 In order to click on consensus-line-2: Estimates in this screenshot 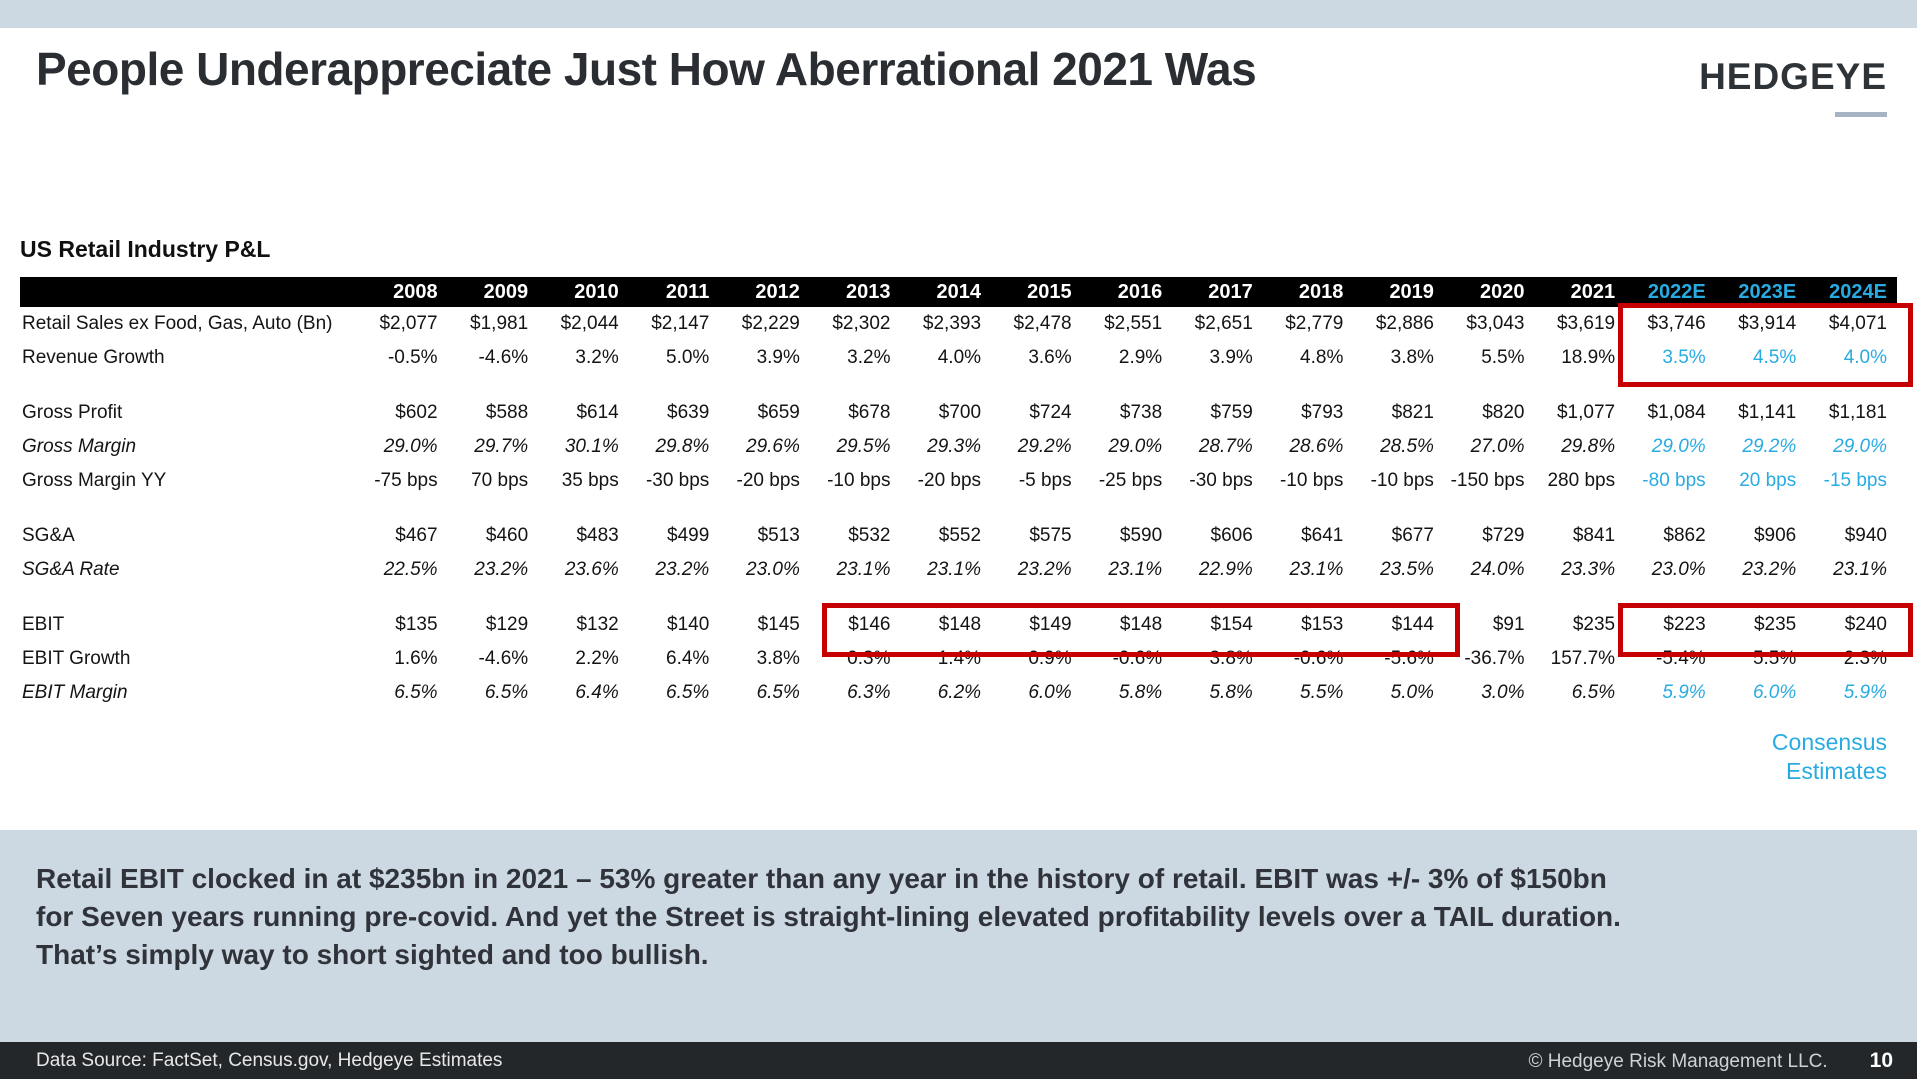, I will do `click(1836, 771)`.